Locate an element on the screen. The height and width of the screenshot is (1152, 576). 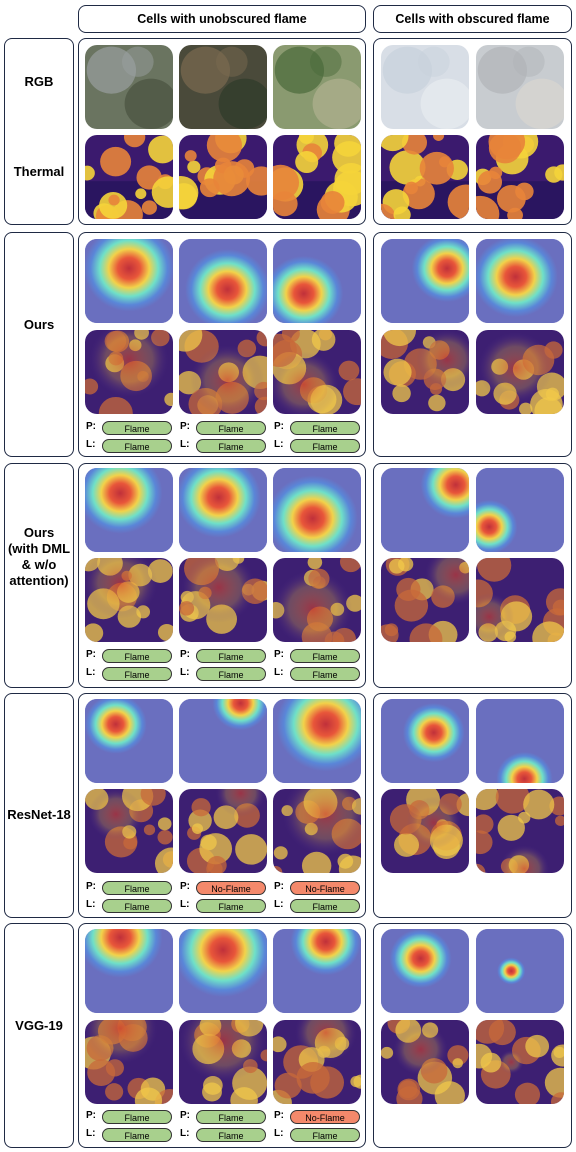
row-label-box-vgg is located at coordinates (39, 1035).